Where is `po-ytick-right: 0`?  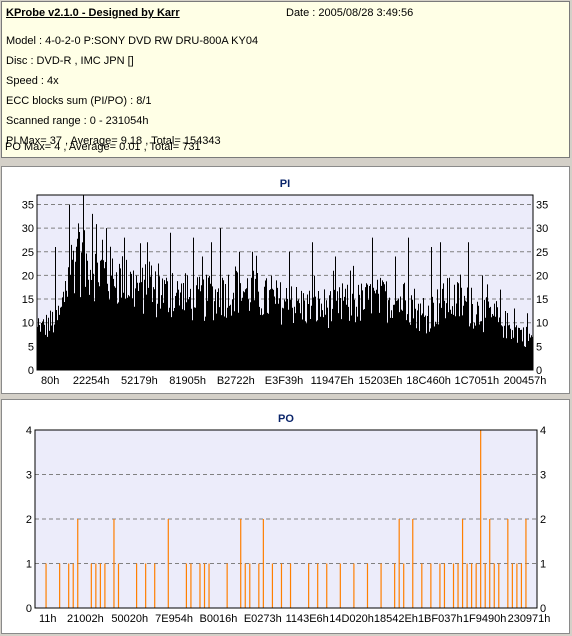
po-ytick-right: 0 is located at coordinates (543, 609).